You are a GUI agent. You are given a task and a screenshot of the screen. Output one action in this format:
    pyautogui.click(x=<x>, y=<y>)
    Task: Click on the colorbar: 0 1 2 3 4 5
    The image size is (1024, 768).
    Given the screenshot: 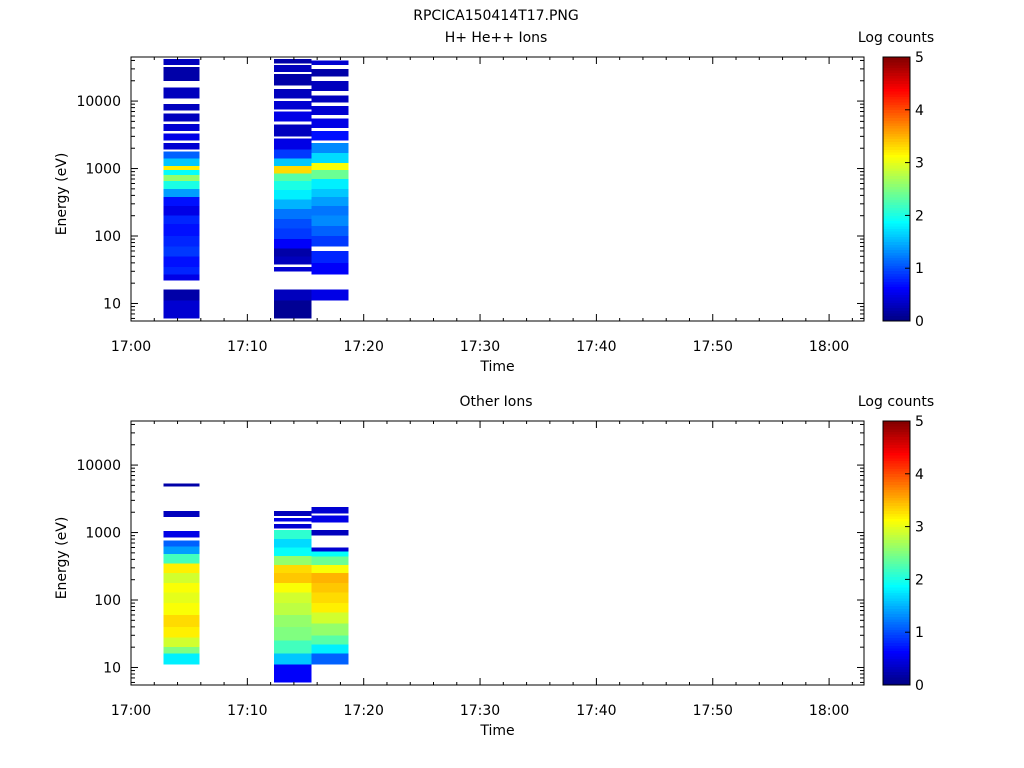 What is the action you would take?
    pyautogui.click(x=903, y=554)
    